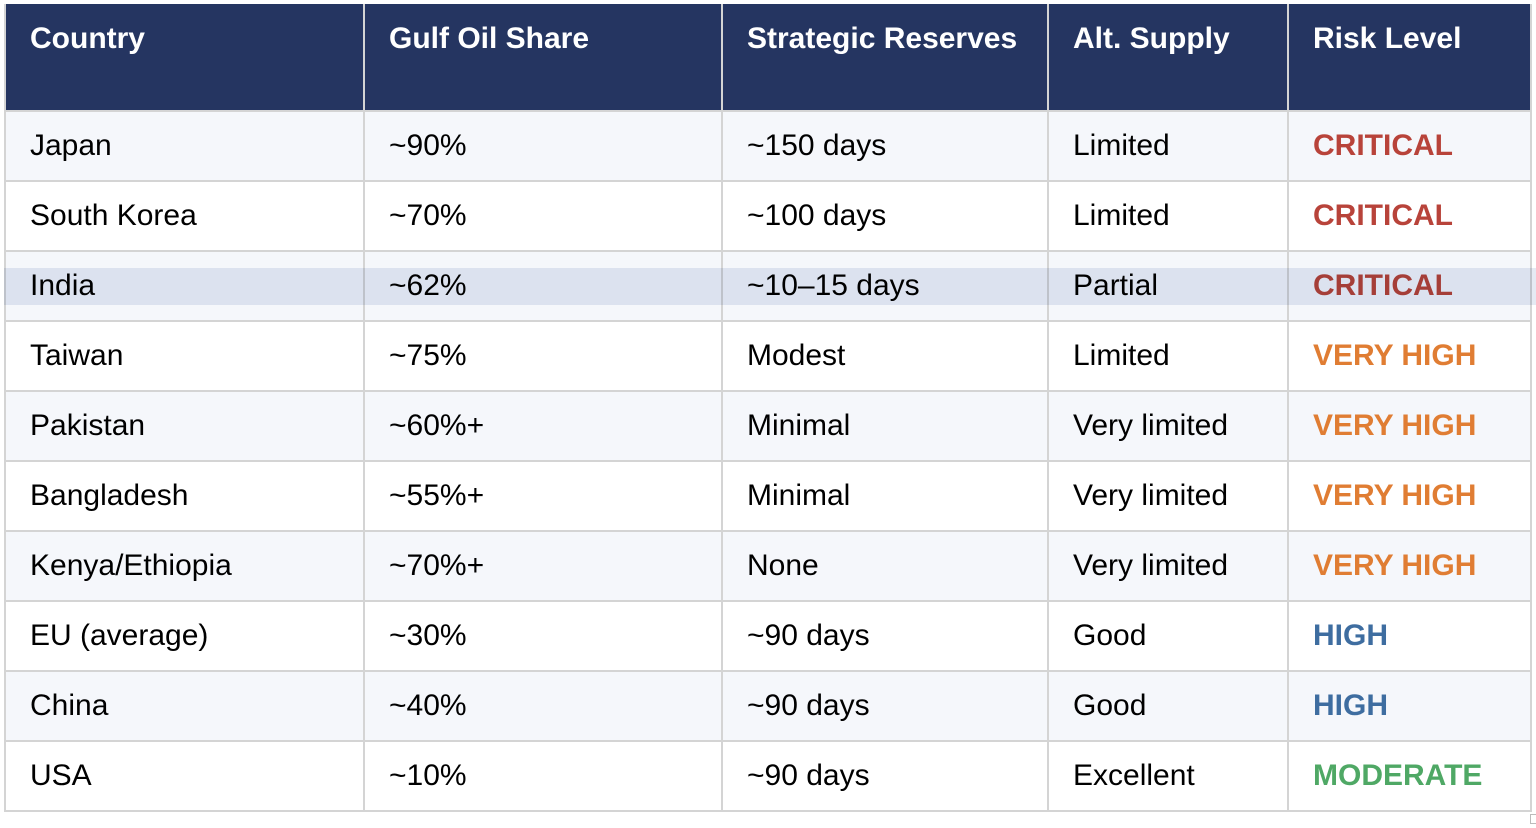 This screenshot has height=828, width=1536. Describe the element at coordinates (184, 706) in the screenshot. I see `cell-country: China` at that location.